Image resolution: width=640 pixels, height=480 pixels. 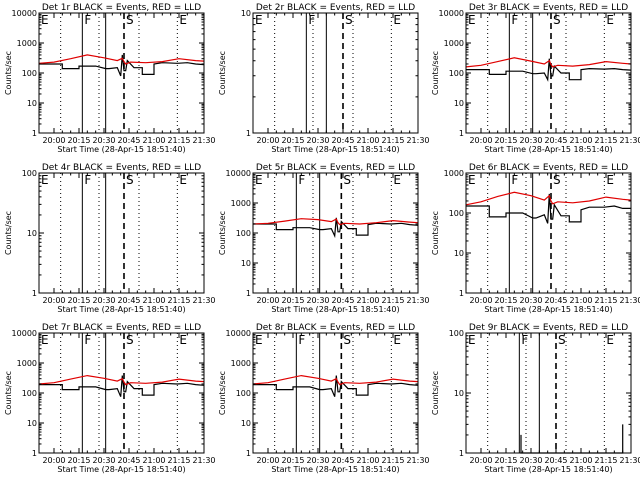 What do you see at coordinates (548, 393) in the screenshot?
I see `plot-frame` at bounding box center [548, 393].